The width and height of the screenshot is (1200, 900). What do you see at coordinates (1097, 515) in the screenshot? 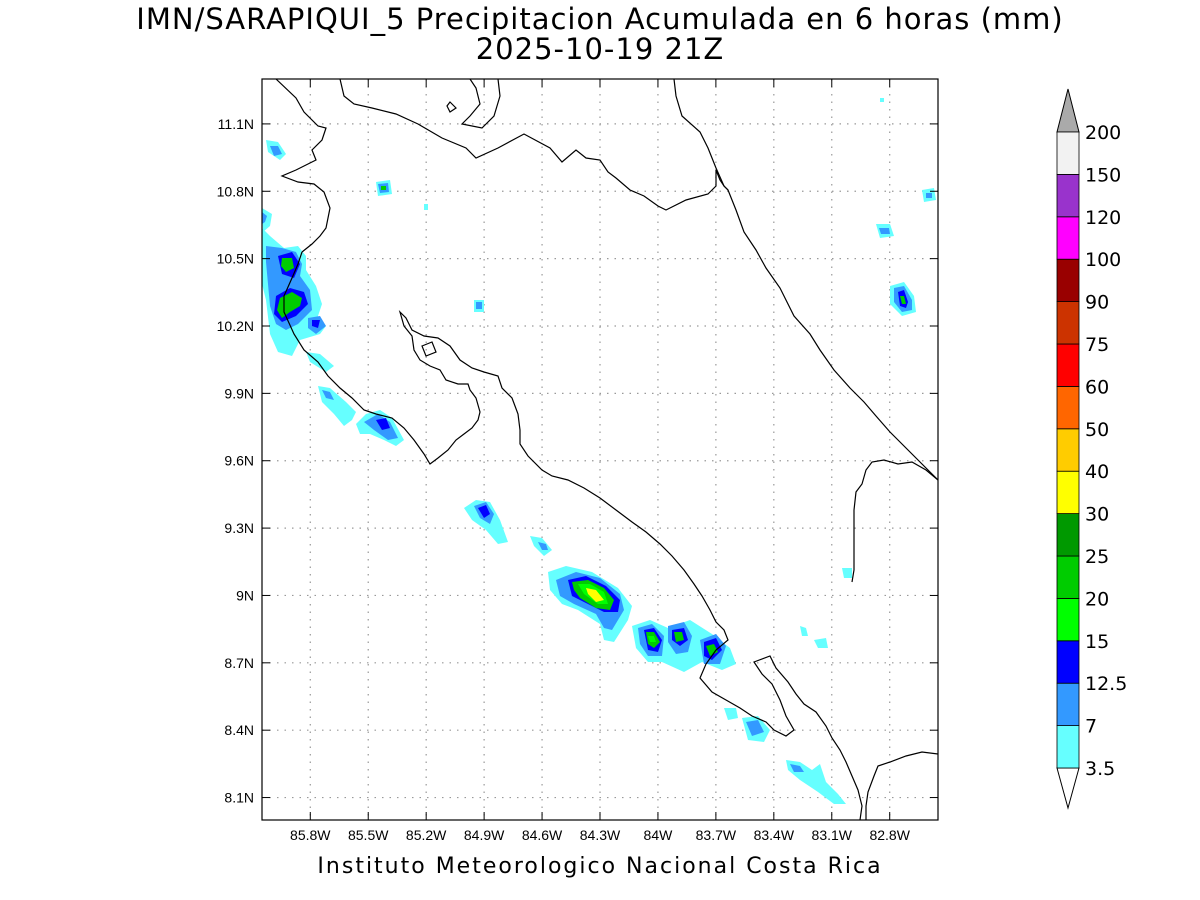
I see `colorbar-label: 30` at bounding box center [1097, 515].